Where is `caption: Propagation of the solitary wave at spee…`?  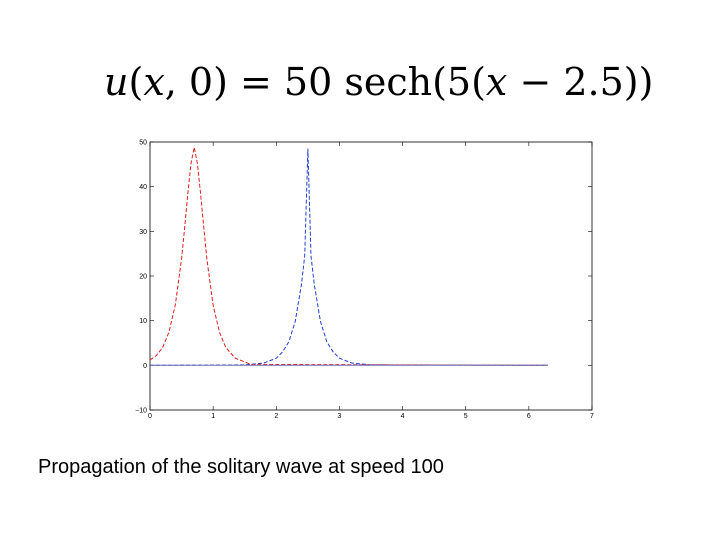
caption: Propagation of the solitary wave at spee… is located at coordinates (241, 467).